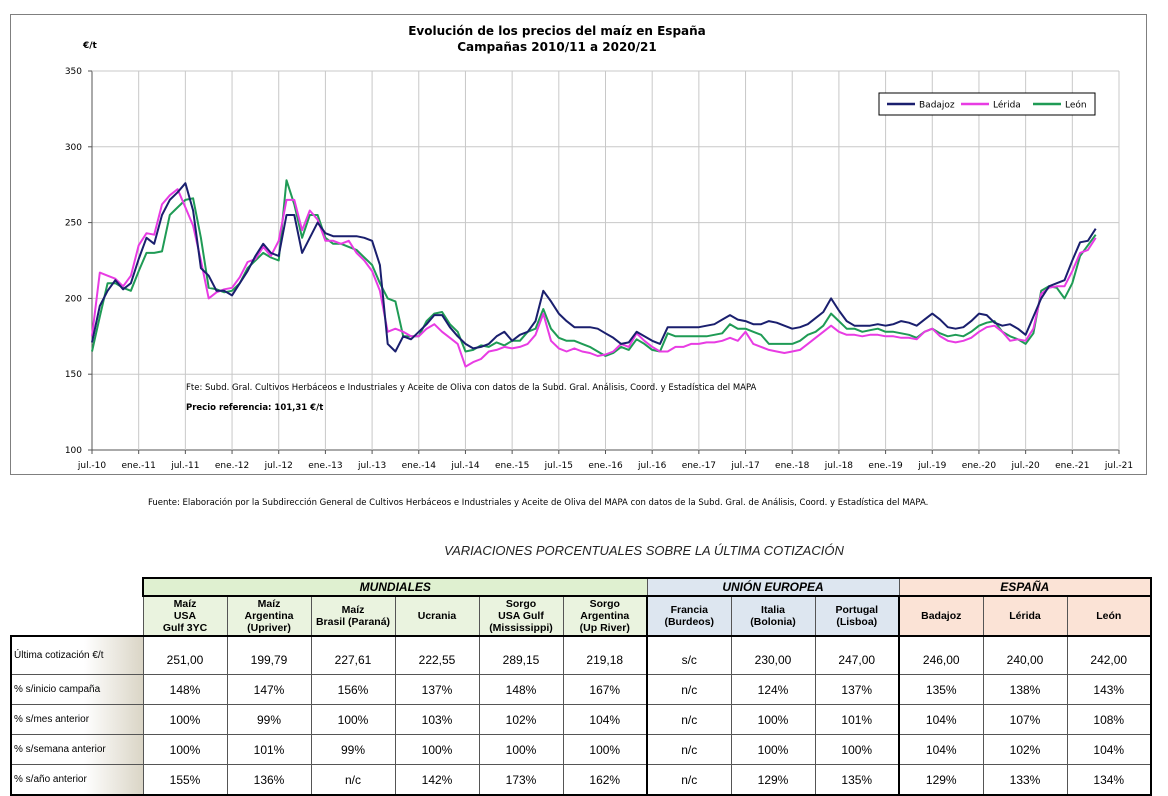 This screenshot has height=796, width=1168. Describe the element at coordinates (1109, 616) in the screenshot. I see `column-header-line: León` at that location.